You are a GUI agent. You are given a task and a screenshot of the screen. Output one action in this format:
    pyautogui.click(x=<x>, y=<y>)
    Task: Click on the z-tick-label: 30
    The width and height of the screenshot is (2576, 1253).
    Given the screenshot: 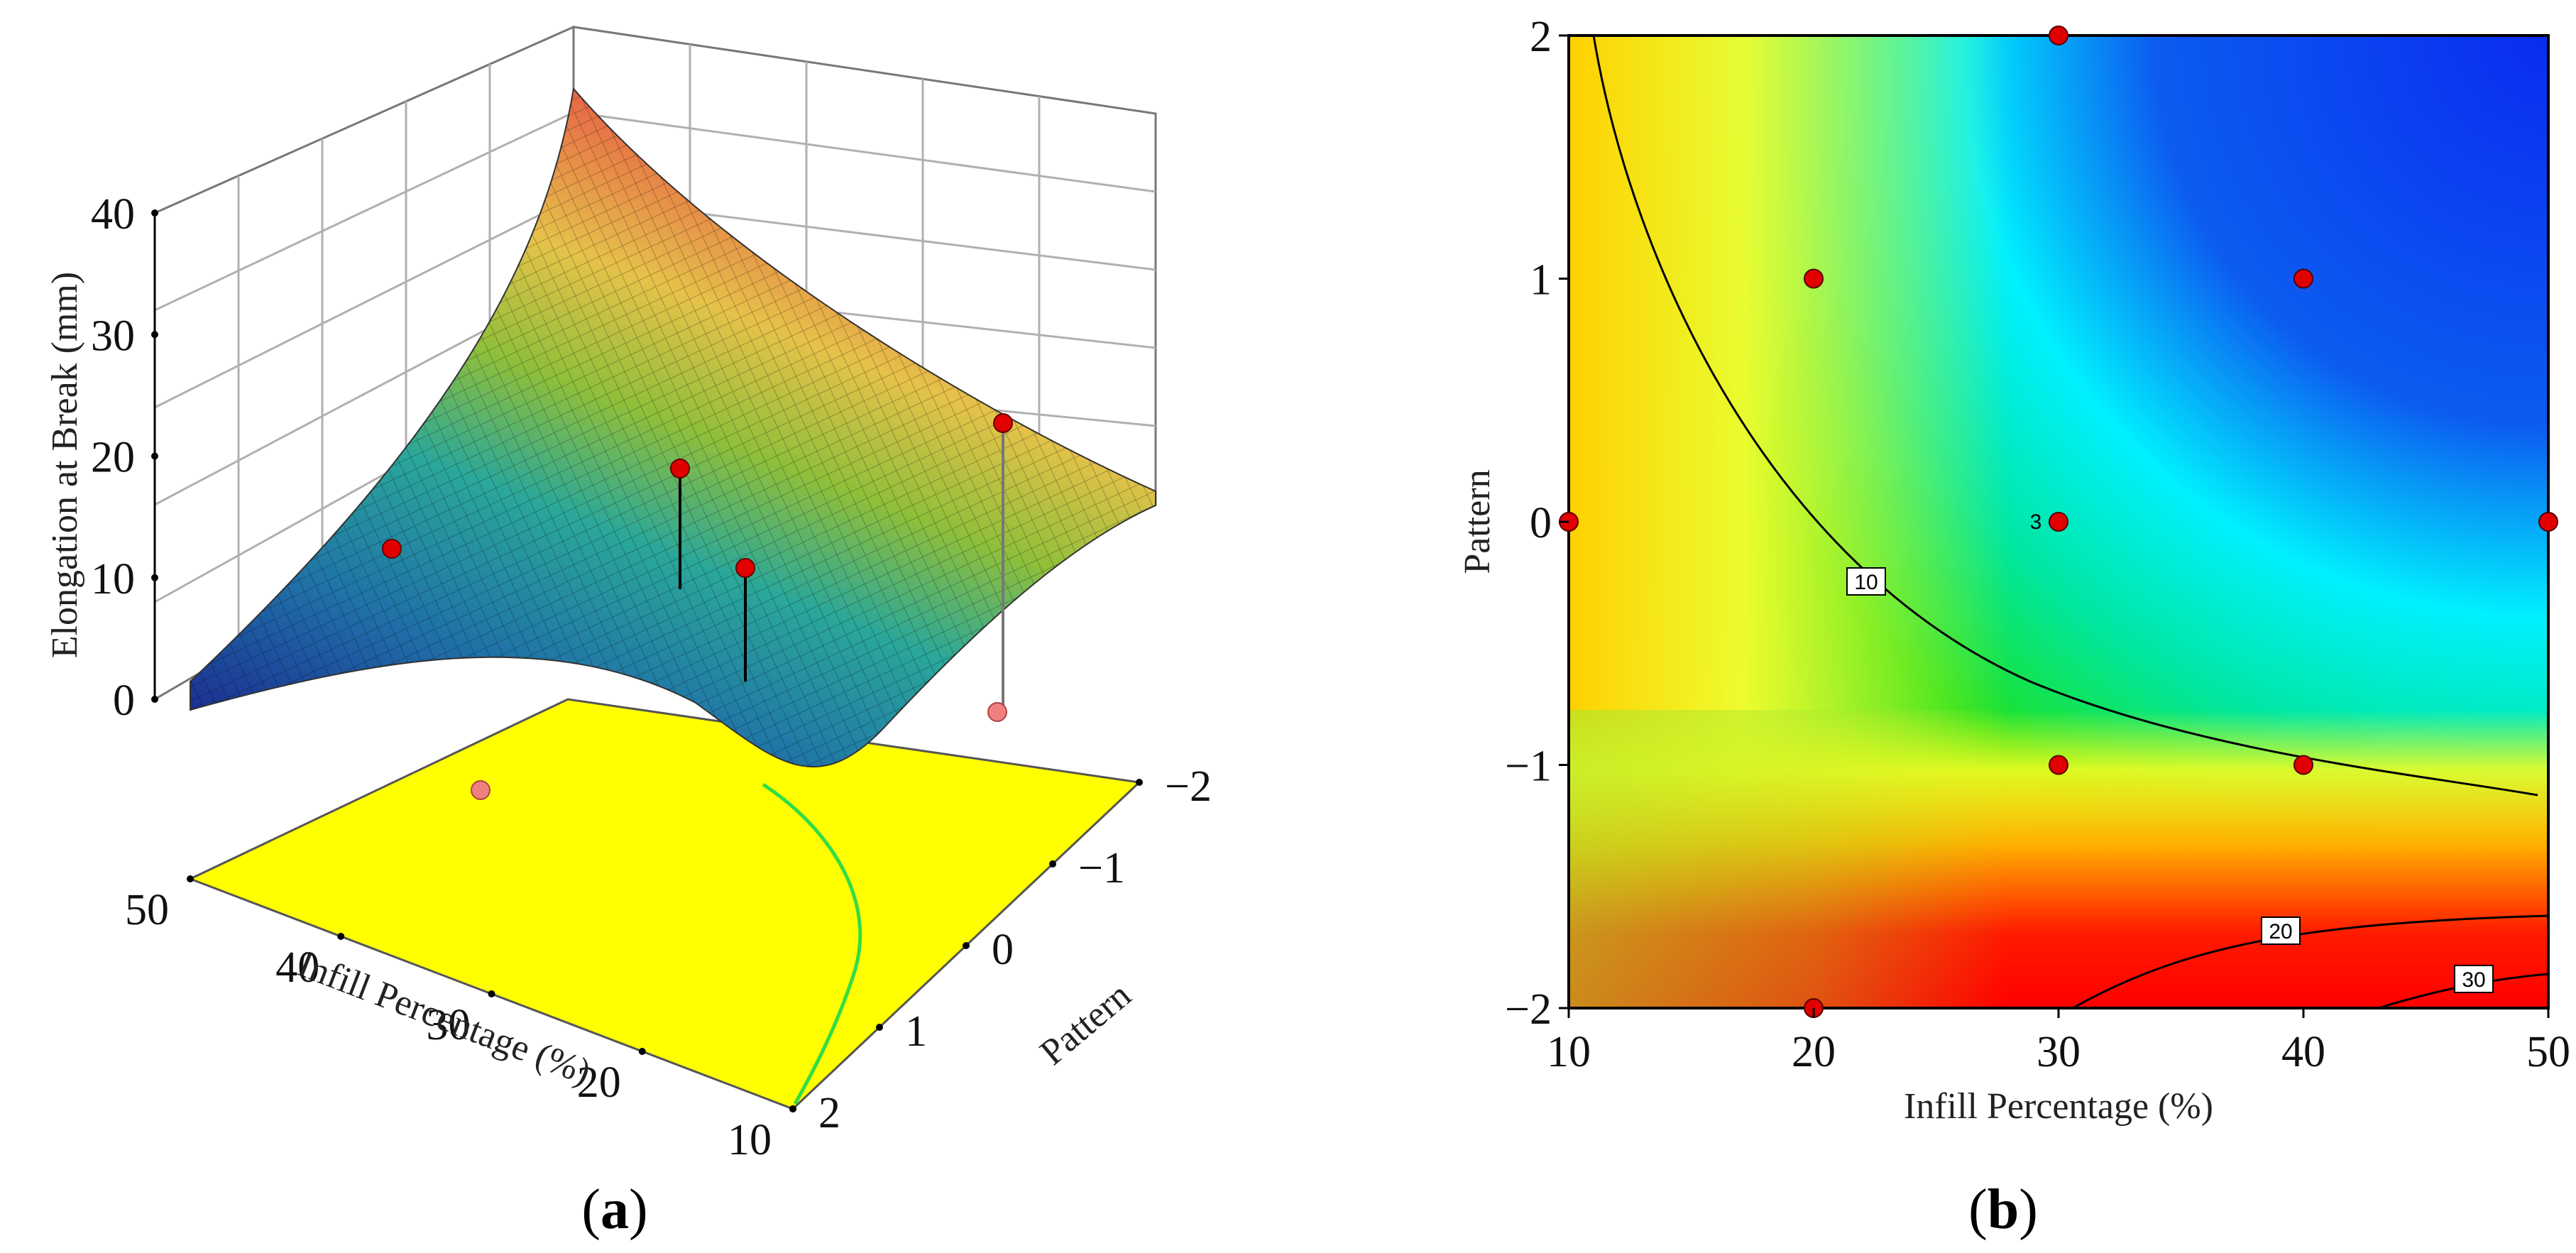 What is the action you would take?
    pyautogui.click(x=113, y=336)
    